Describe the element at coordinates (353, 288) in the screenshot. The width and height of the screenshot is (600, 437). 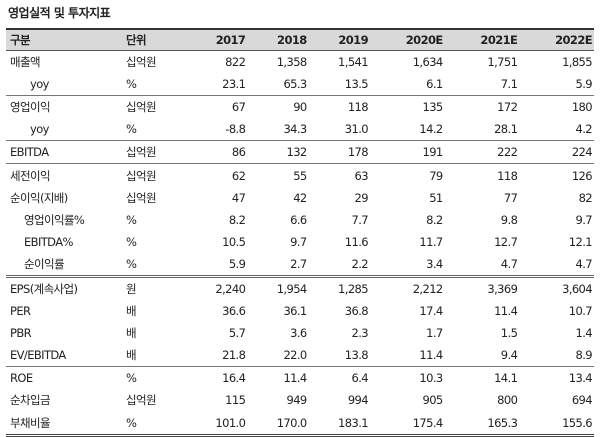
I see `cell-value: 1,285` at that location.